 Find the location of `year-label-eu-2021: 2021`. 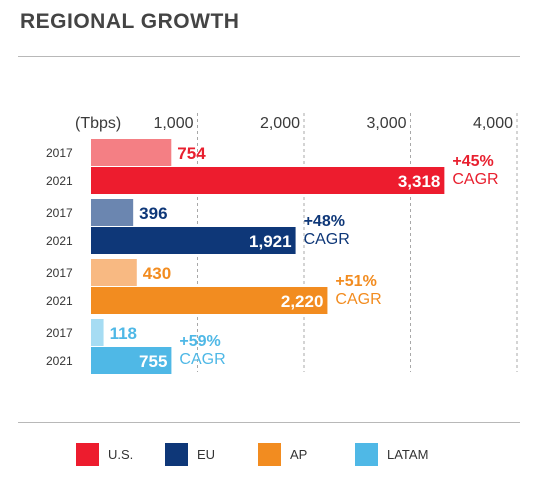

year-label-eu-2021: 2021 is located at coordinates (59, 241).